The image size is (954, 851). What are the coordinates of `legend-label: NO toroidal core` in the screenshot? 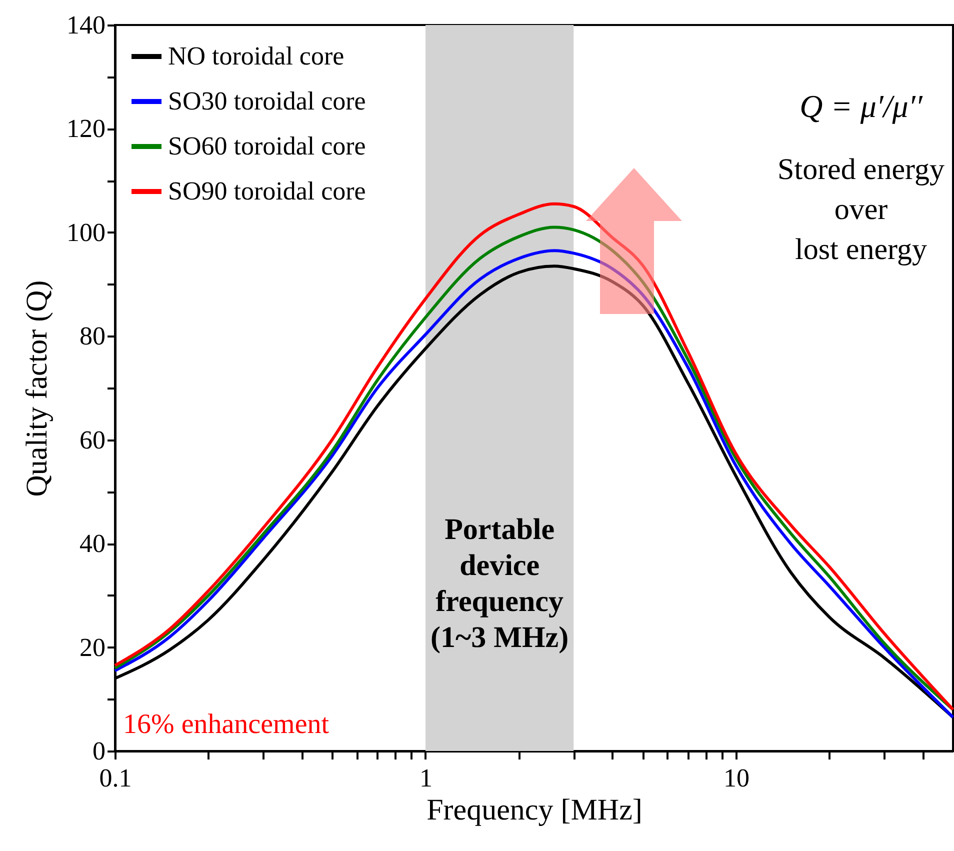 It's located at (256, 56).